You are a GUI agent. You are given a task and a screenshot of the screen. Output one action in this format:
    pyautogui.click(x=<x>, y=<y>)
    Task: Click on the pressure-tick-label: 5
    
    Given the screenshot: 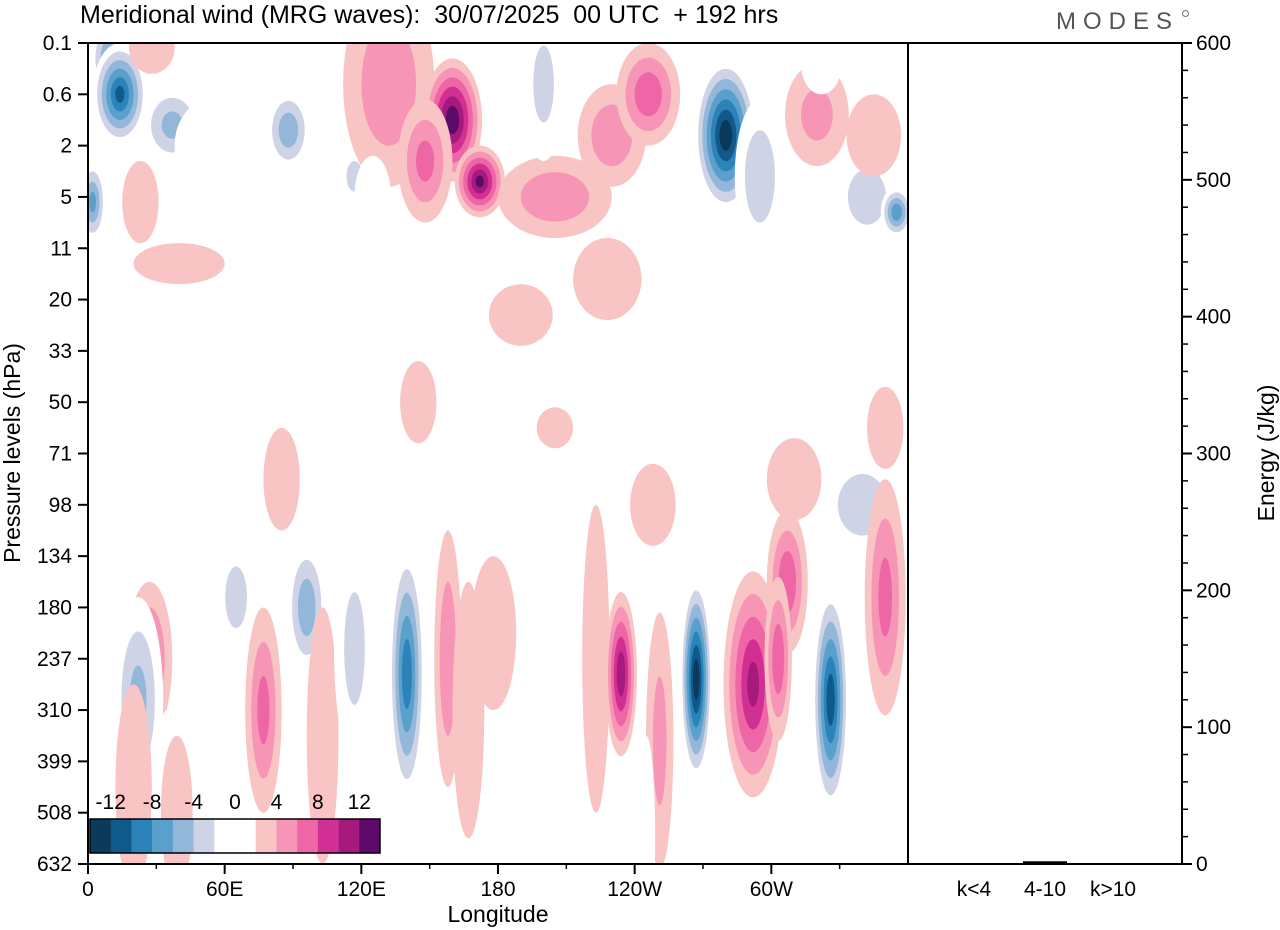 What is the action you would take?
    pyautogui.click(x=66, y=197)
    